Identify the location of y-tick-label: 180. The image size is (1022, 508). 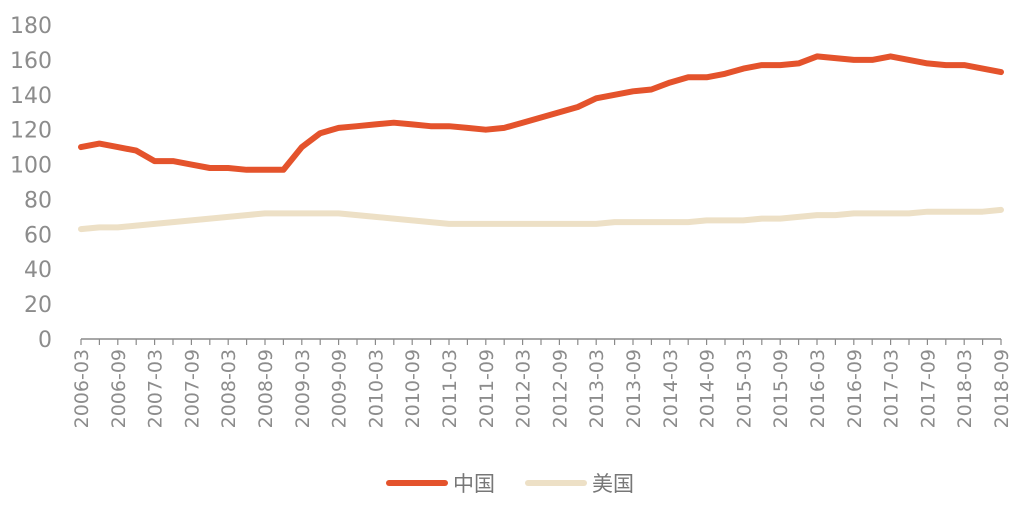
(31, 26).